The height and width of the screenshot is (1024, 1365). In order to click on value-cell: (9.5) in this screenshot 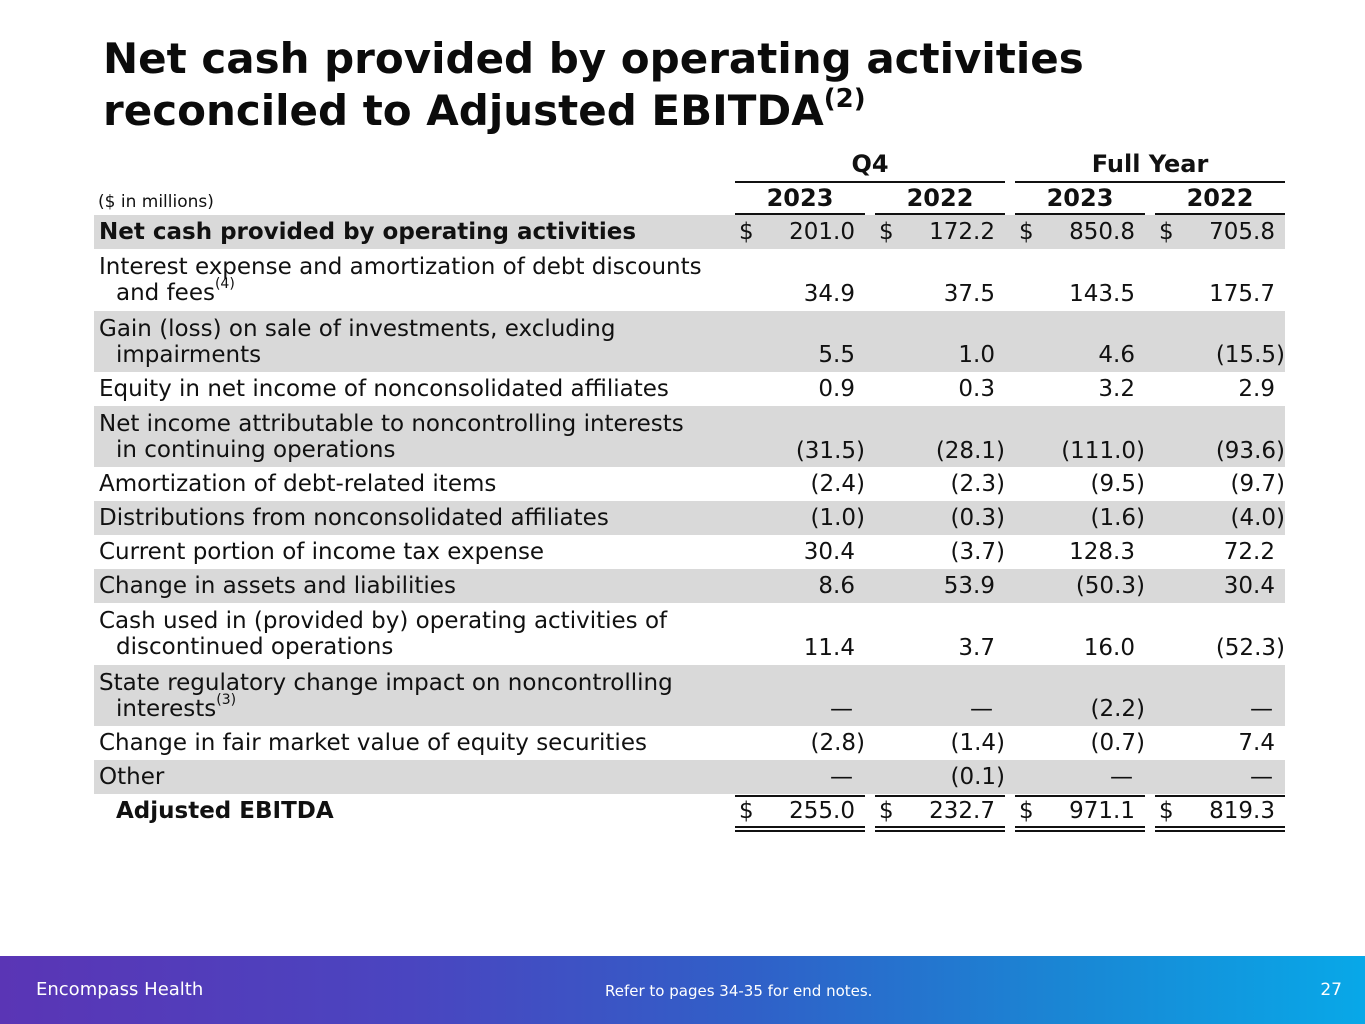, I will do `click(1080, 484)`.